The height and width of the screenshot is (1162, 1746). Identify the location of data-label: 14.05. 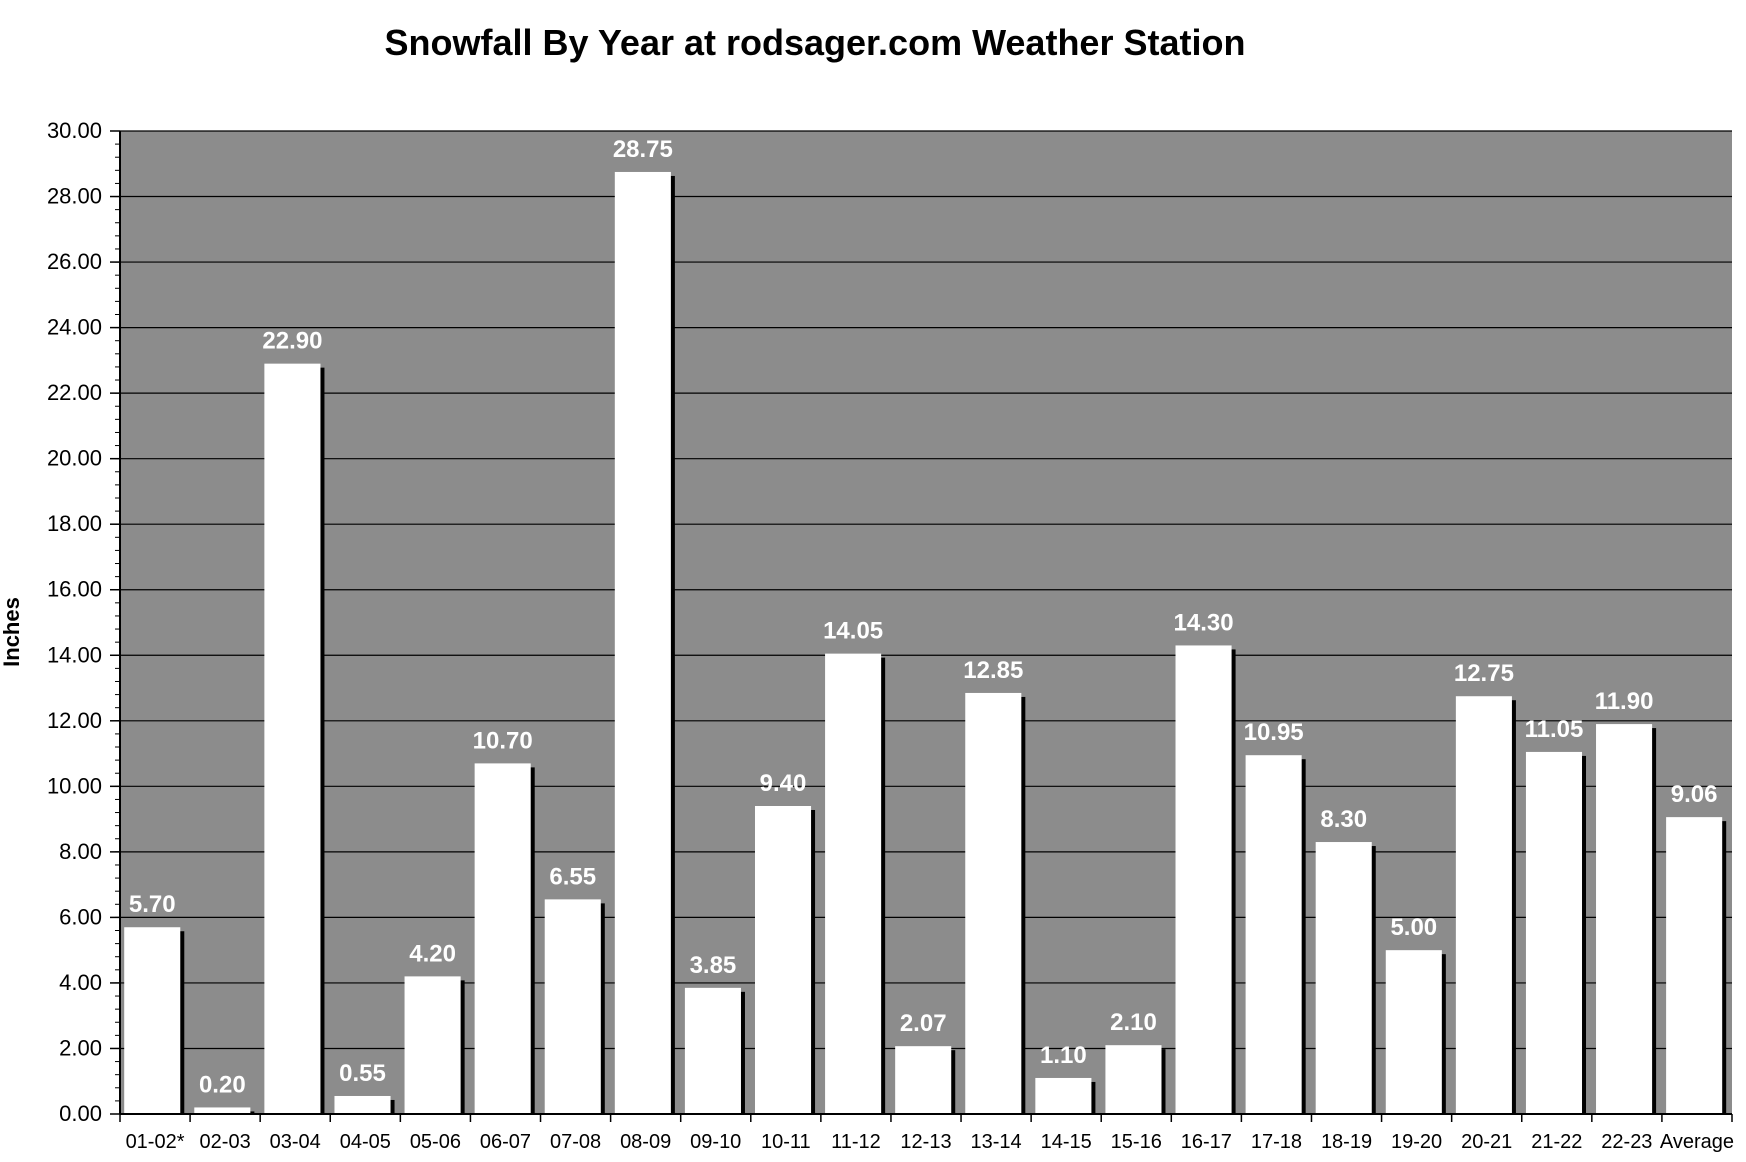
(853, 631).